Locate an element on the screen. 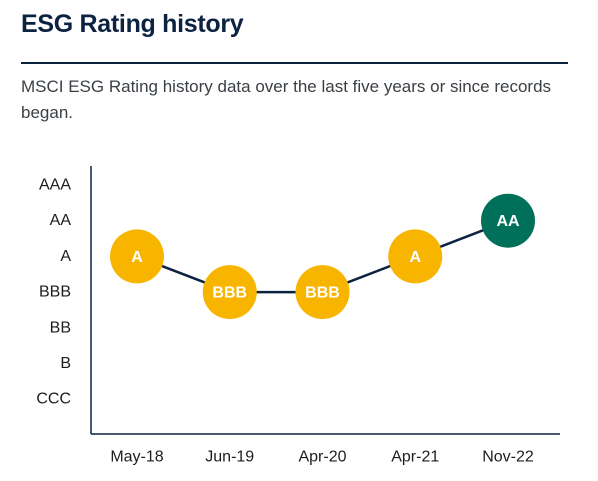 The width and height of the screenshot is (598, 481). latest-rating-point is located at coordinates (508, 220).